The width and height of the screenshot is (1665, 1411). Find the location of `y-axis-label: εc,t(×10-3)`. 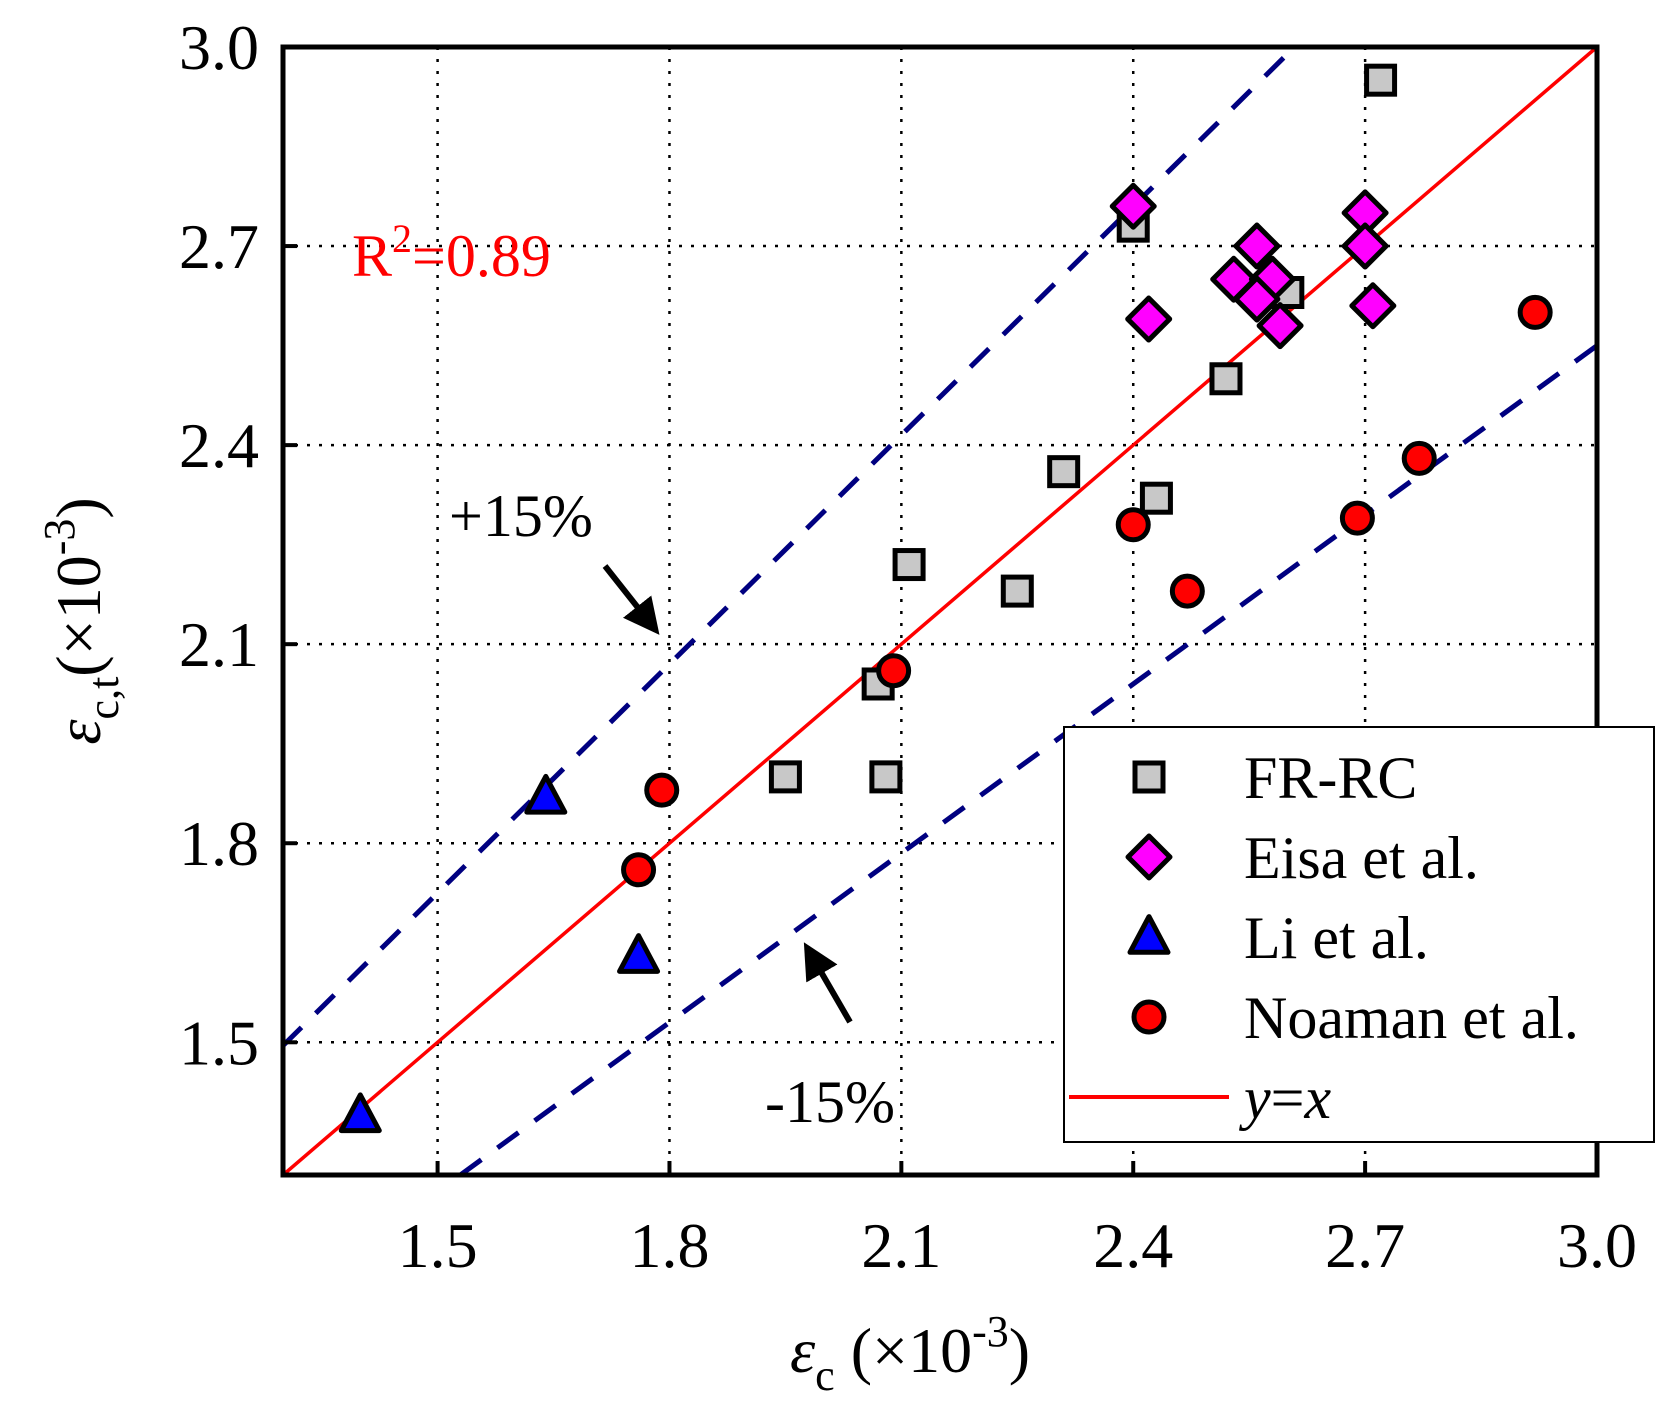

y-axis-label: εc,t(×10-3) is located at coordinates (81, 620).